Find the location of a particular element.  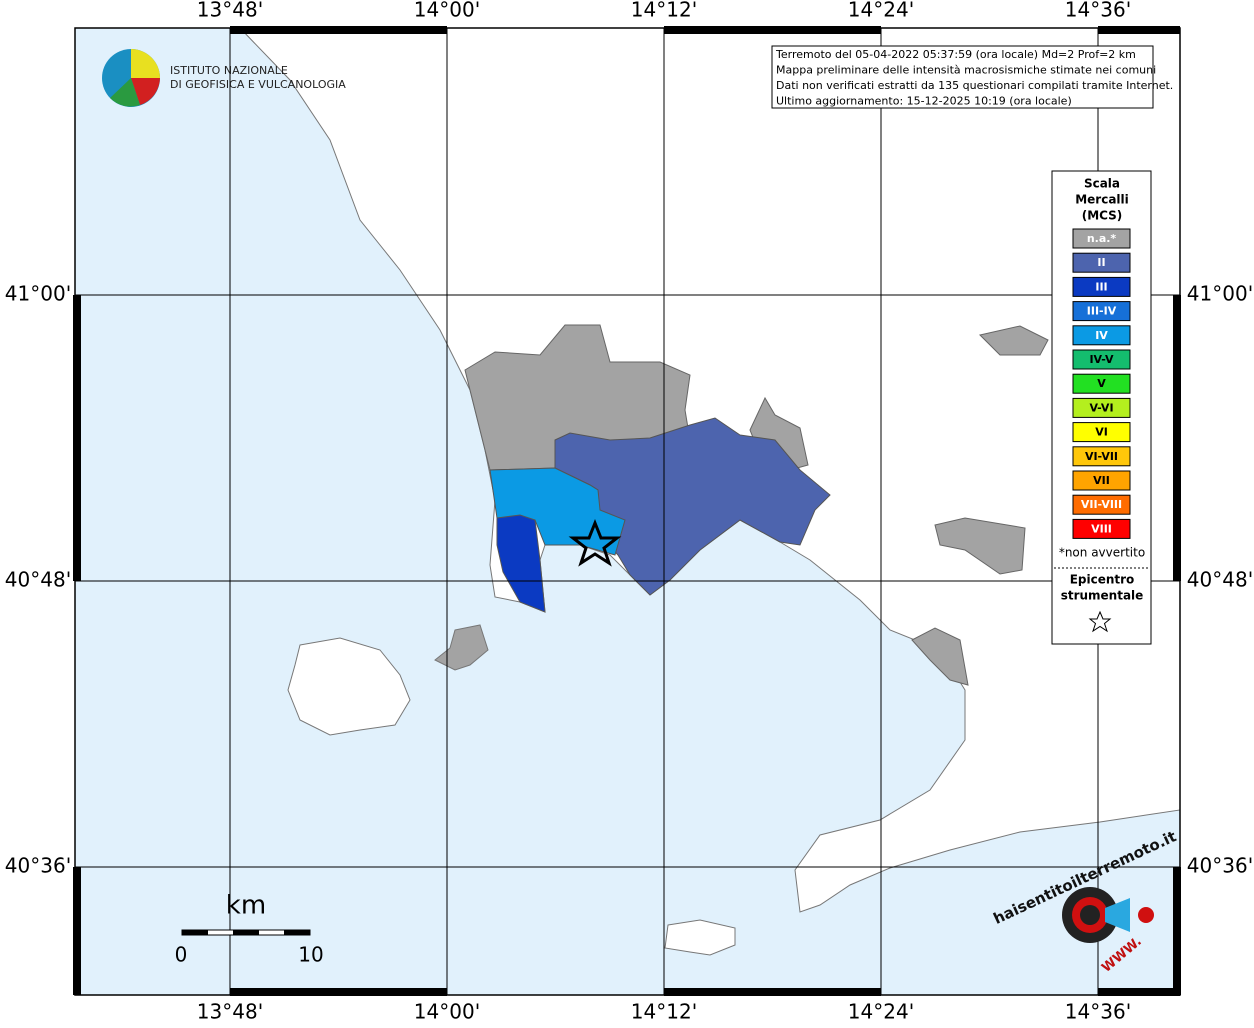

legend-label: II is located at coordinates (1101, 262).